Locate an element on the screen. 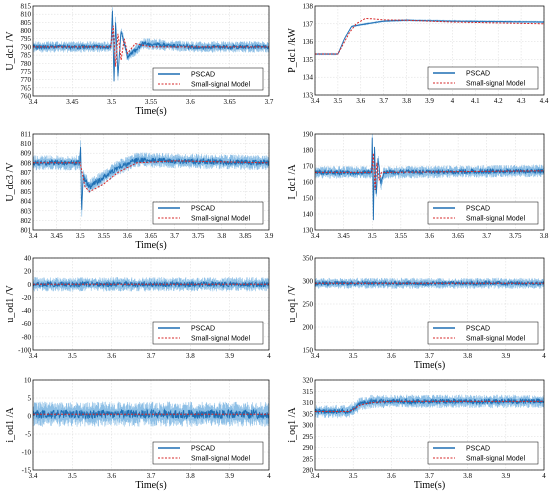  y-tick-label: 135 is located at coordinates (308, 60).